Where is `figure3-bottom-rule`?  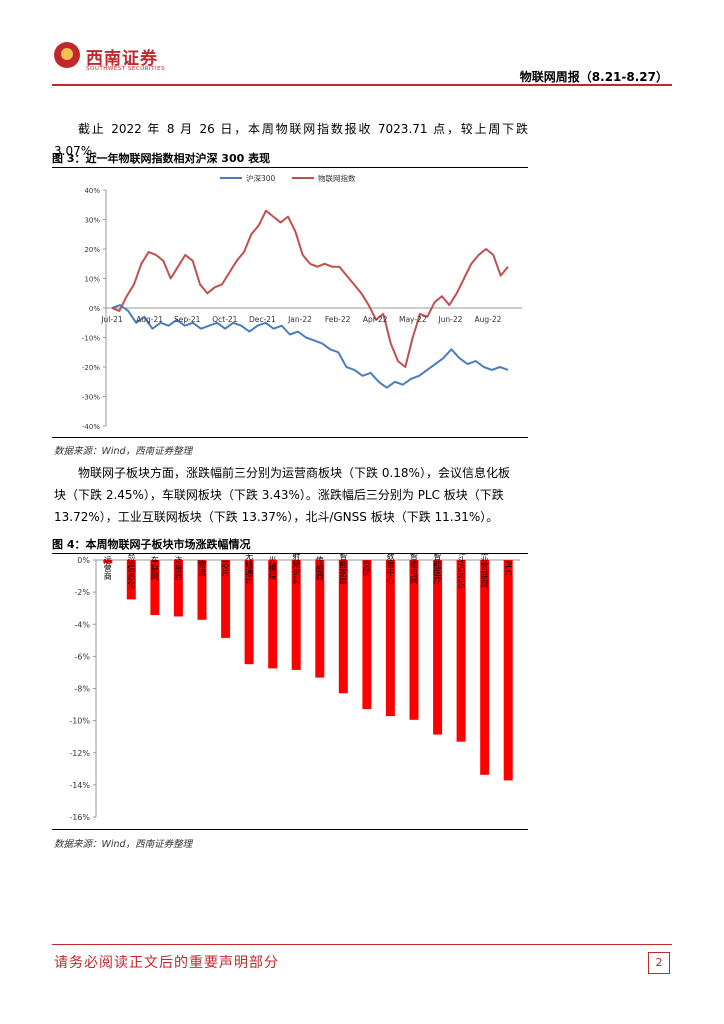 figure3-bottom-rule is located at coordinates (290, 437).